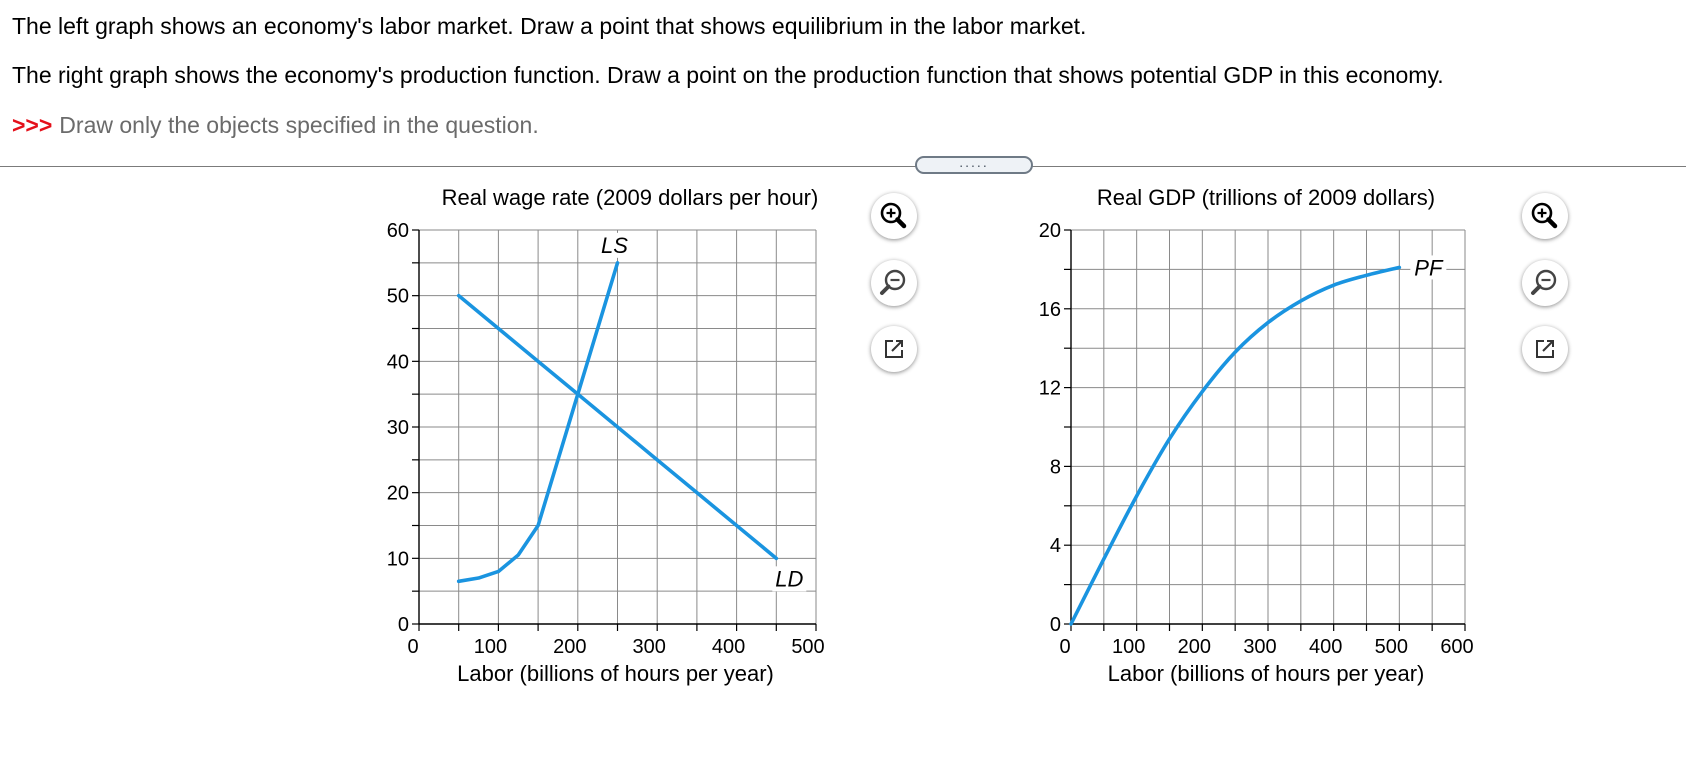  What do you see at coordinates (1050, 389) in the screenshot?
I see `y-tick-label: 12` at bounding box center [1050, 389].